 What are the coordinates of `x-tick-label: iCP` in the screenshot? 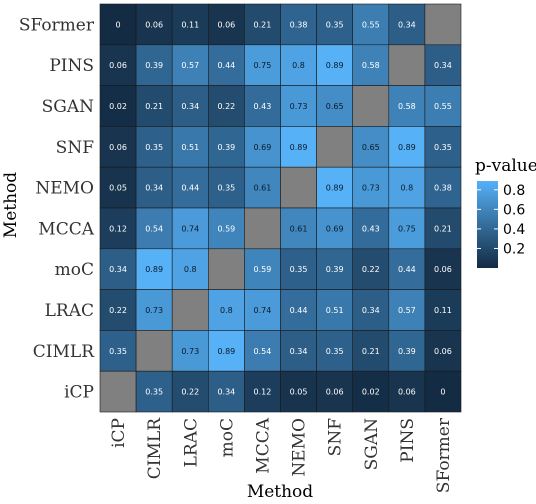 It's located at (119, 433).